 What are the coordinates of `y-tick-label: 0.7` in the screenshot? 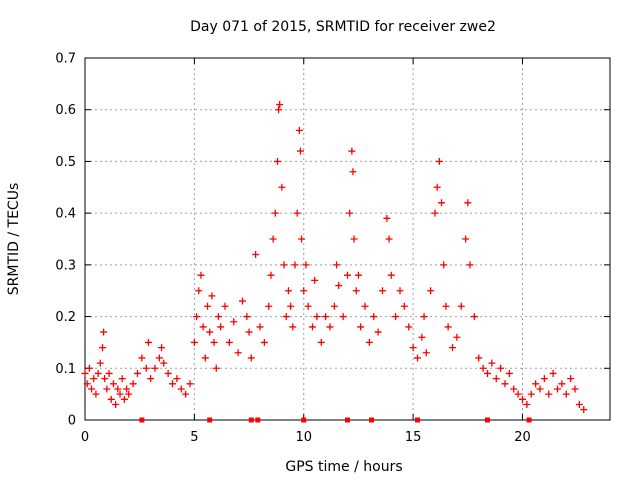 It's located at (65, 59).